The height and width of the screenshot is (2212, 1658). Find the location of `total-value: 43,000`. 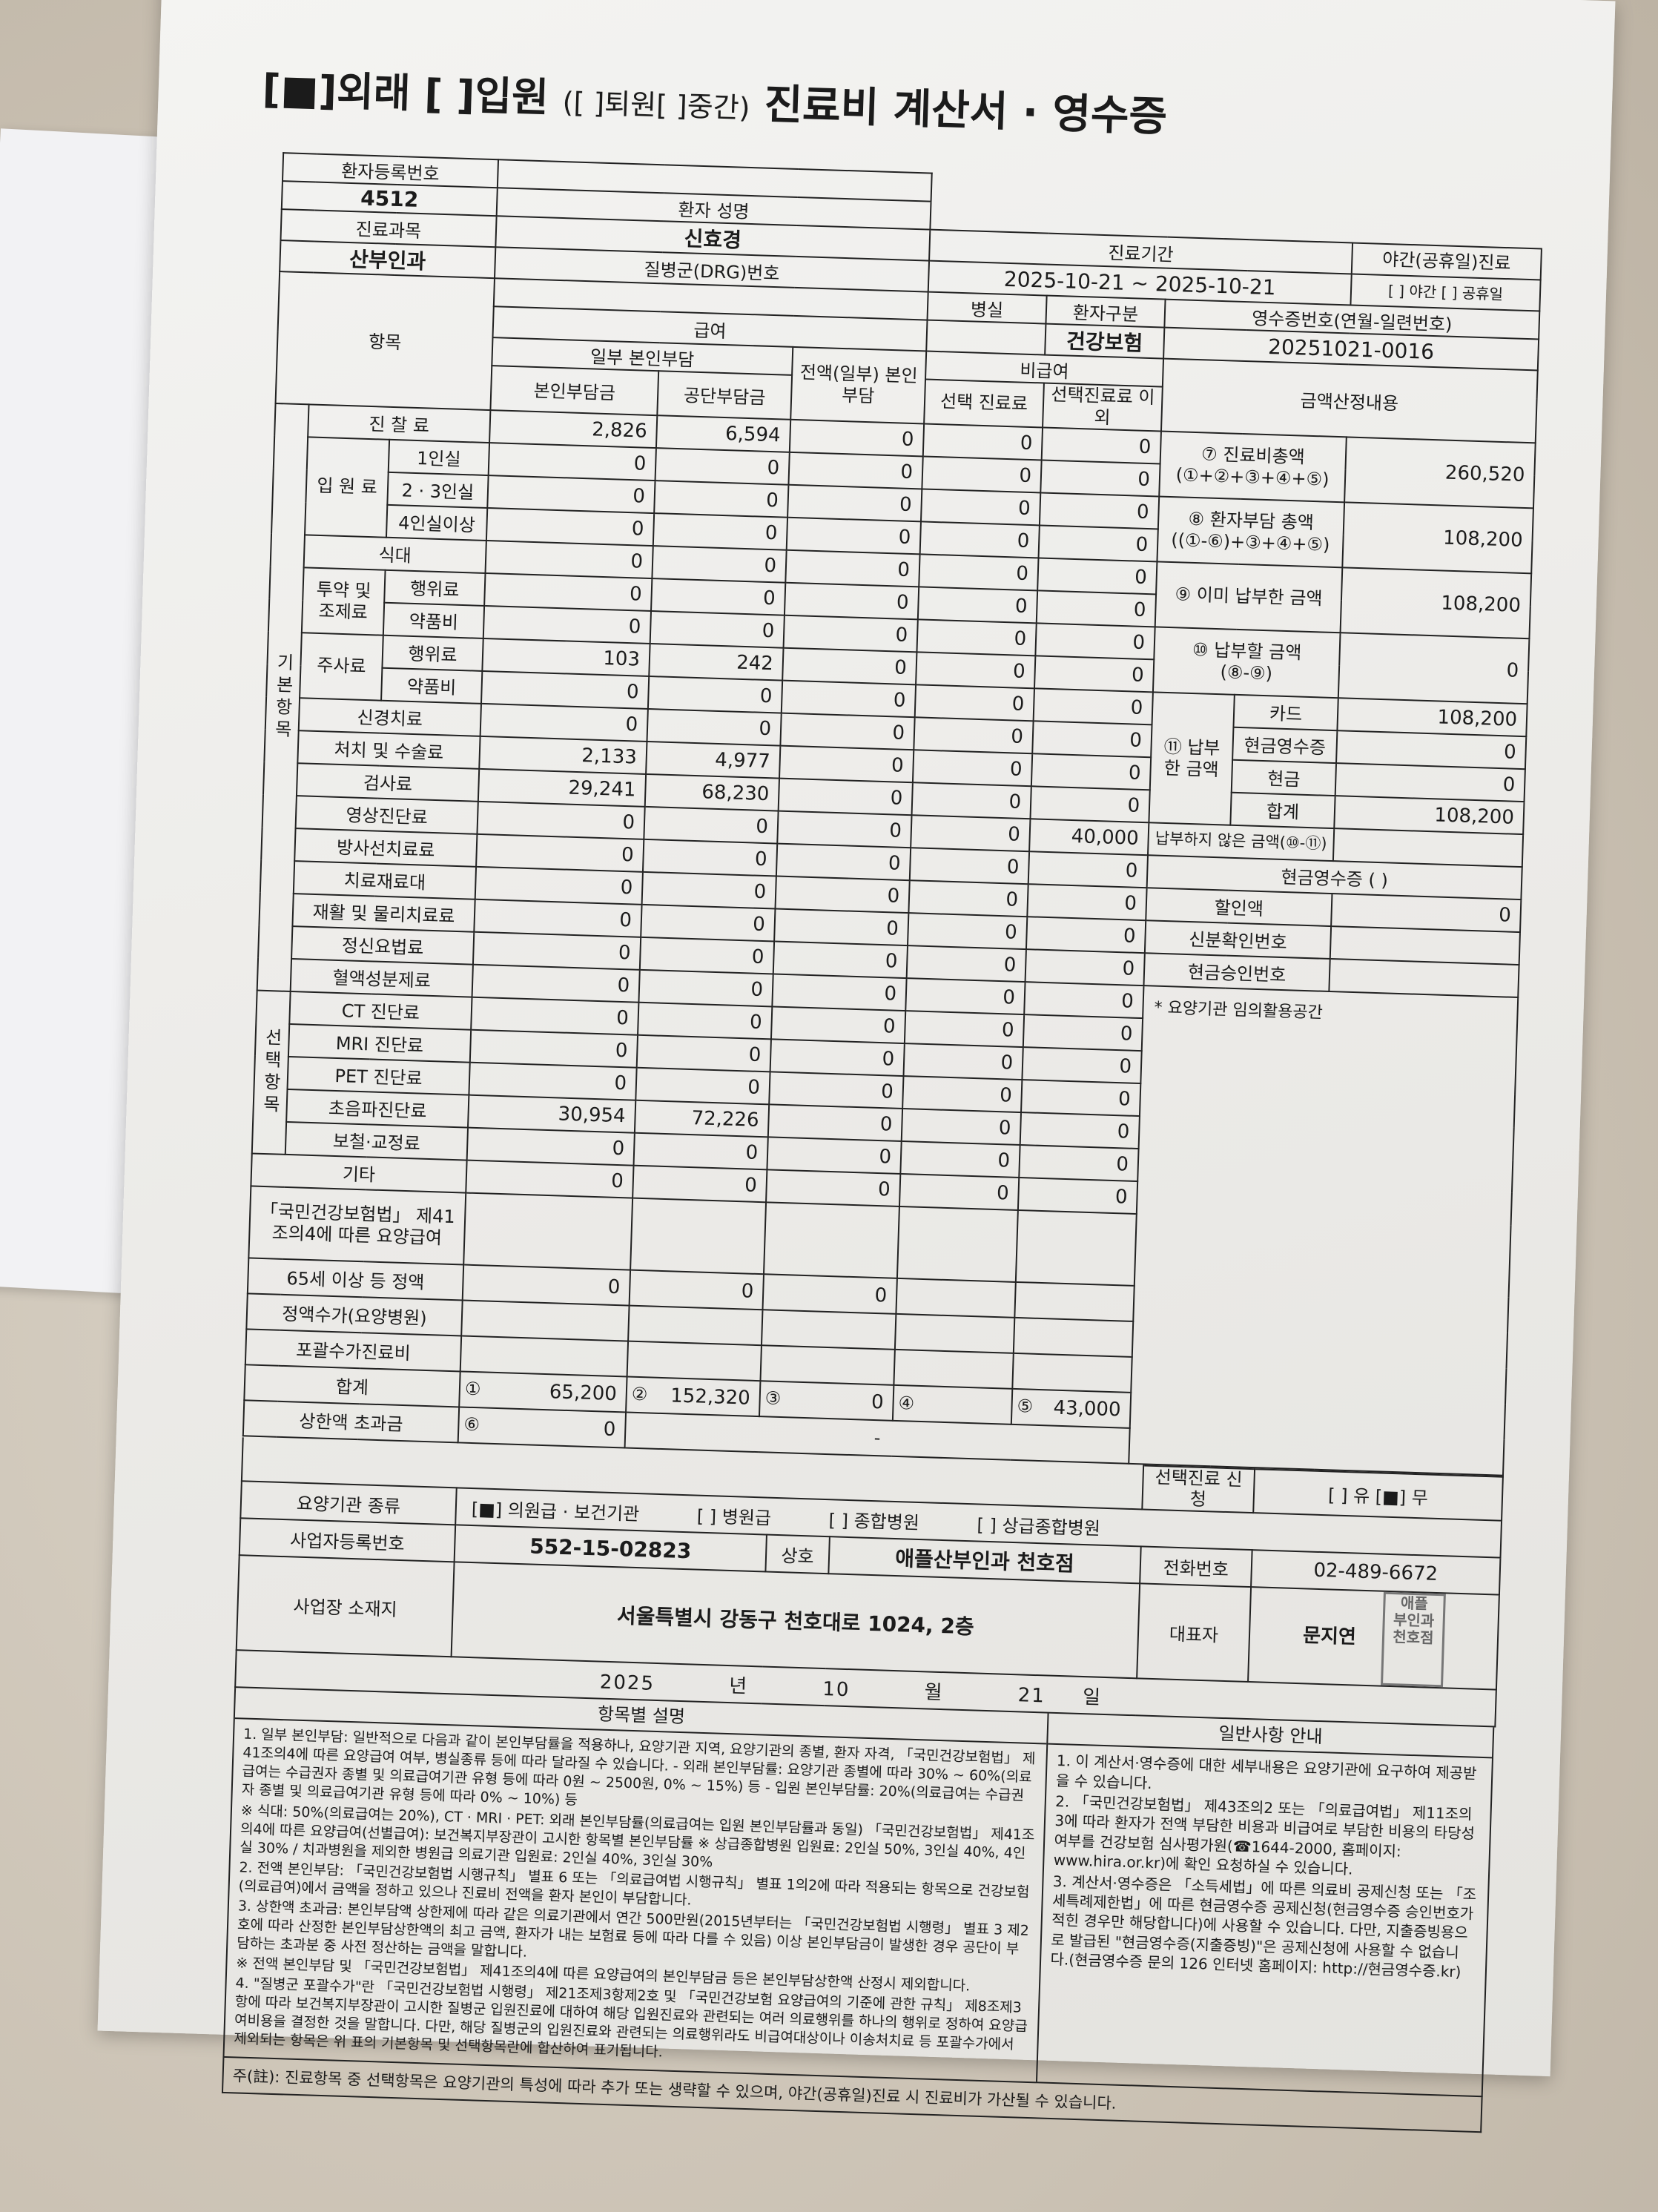

total-value: 43,000 is located at coordinates (1087, 1409).